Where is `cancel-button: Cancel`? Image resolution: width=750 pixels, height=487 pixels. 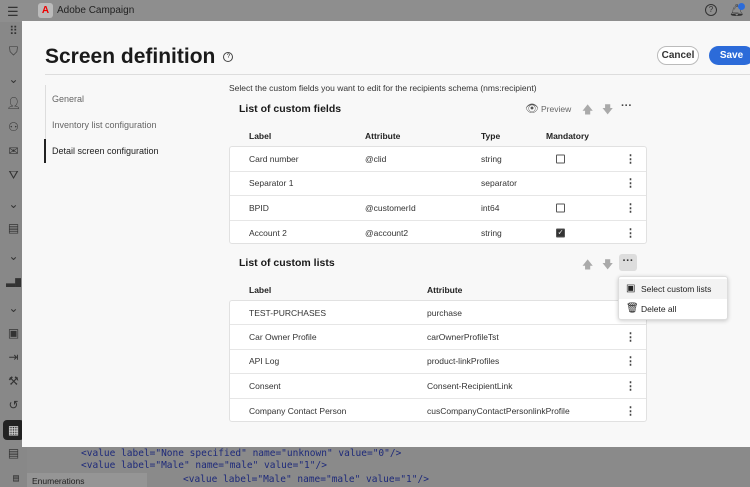
cancel-button: Cancel is located at coordinates (678, 55).